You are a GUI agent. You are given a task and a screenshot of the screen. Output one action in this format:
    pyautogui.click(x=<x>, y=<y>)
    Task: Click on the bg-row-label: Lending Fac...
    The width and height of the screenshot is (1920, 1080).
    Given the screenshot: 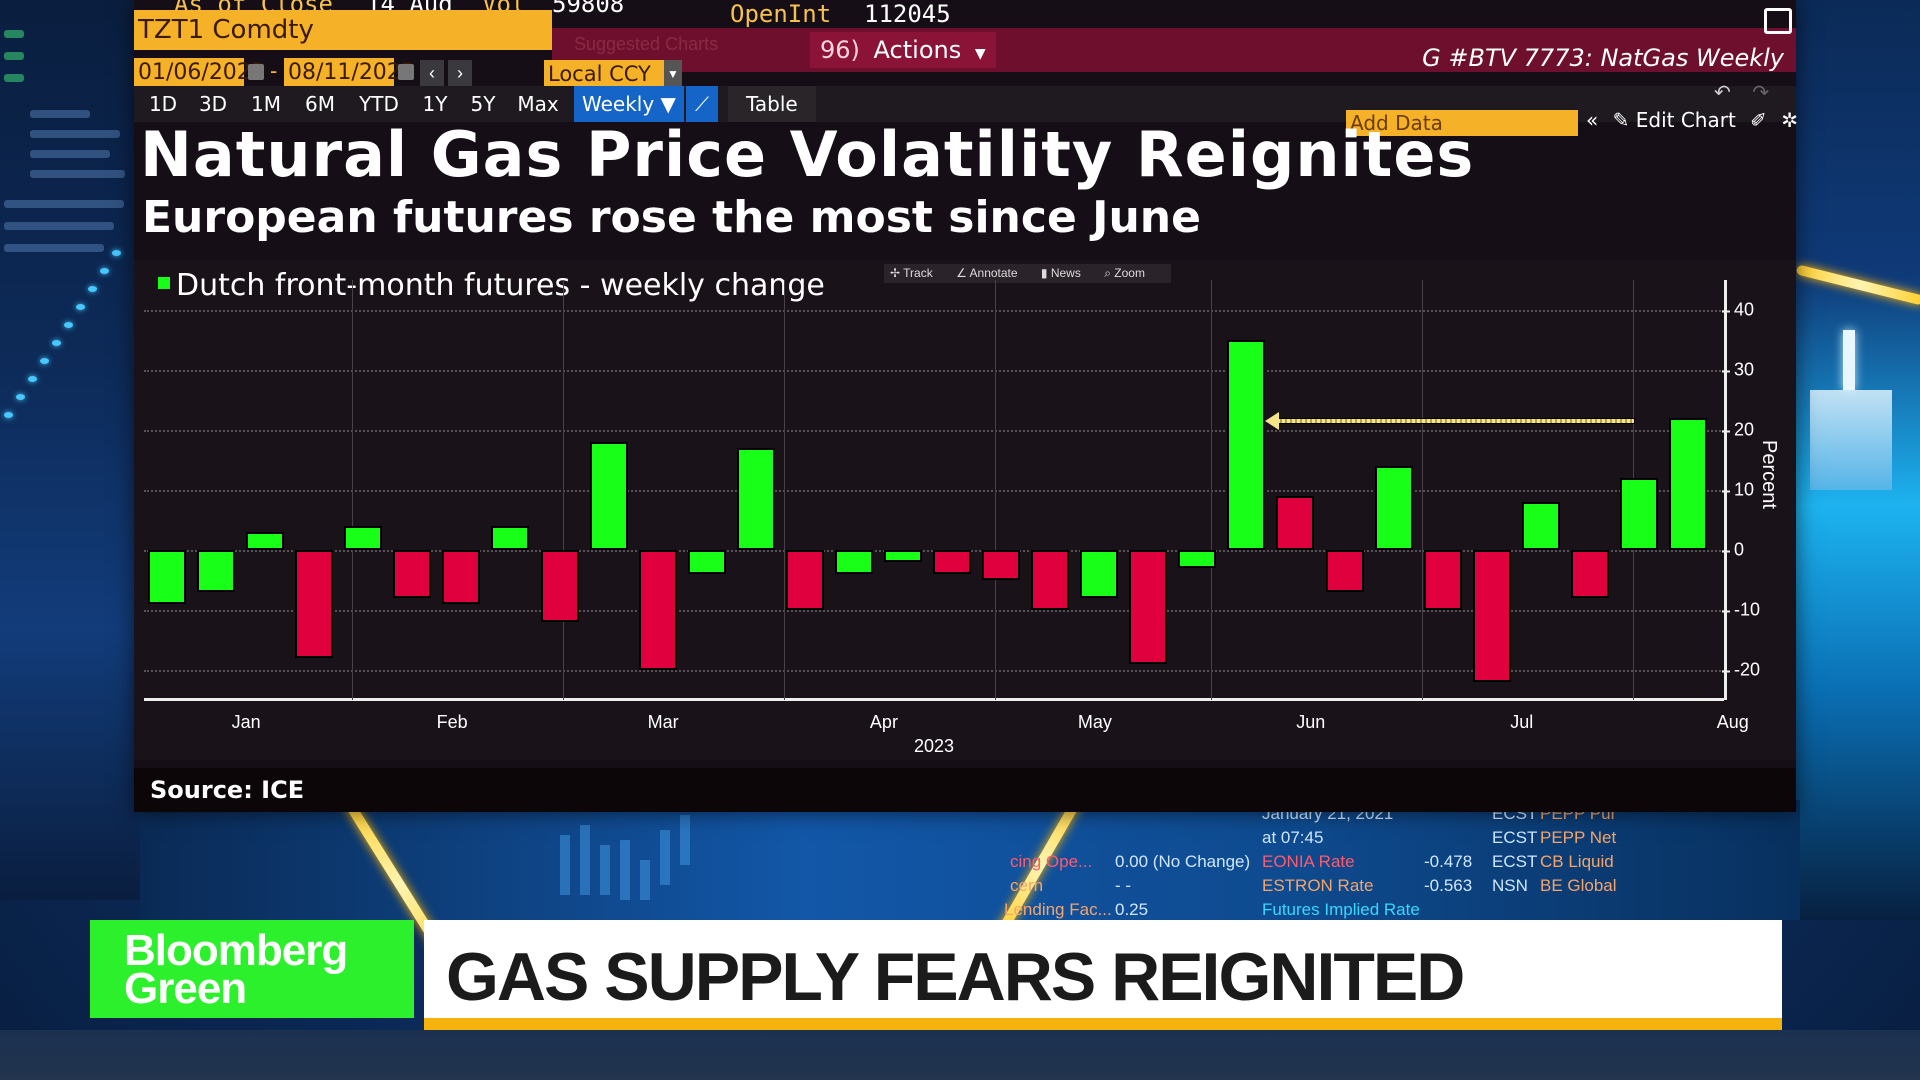 What is the action you would take?
    pyautogui.click(x=1058, y=909)
    